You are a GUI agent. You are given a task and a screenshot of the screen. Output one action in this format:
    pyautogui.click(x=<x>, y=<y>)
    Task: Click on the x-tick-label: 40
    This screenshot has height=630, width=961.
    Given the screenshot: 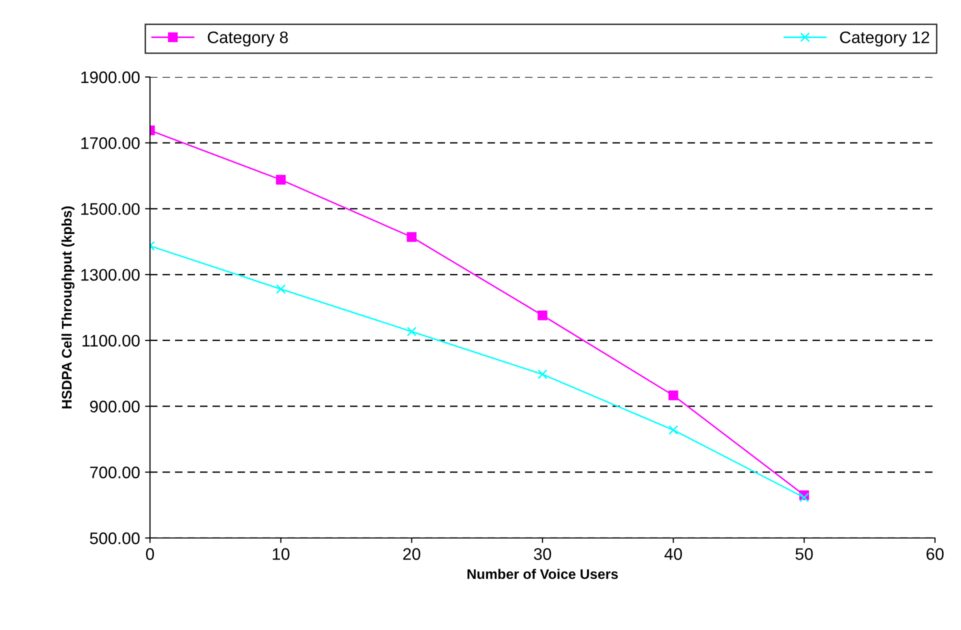 What is the action you would take?
    pyautogui.click(x=673, y=554)
    